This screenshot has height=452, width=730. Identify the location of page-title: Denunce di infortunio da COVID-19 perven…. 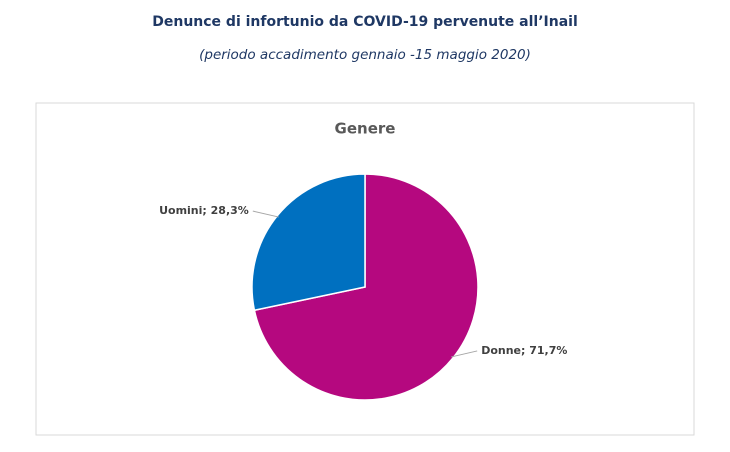
(365, 22).